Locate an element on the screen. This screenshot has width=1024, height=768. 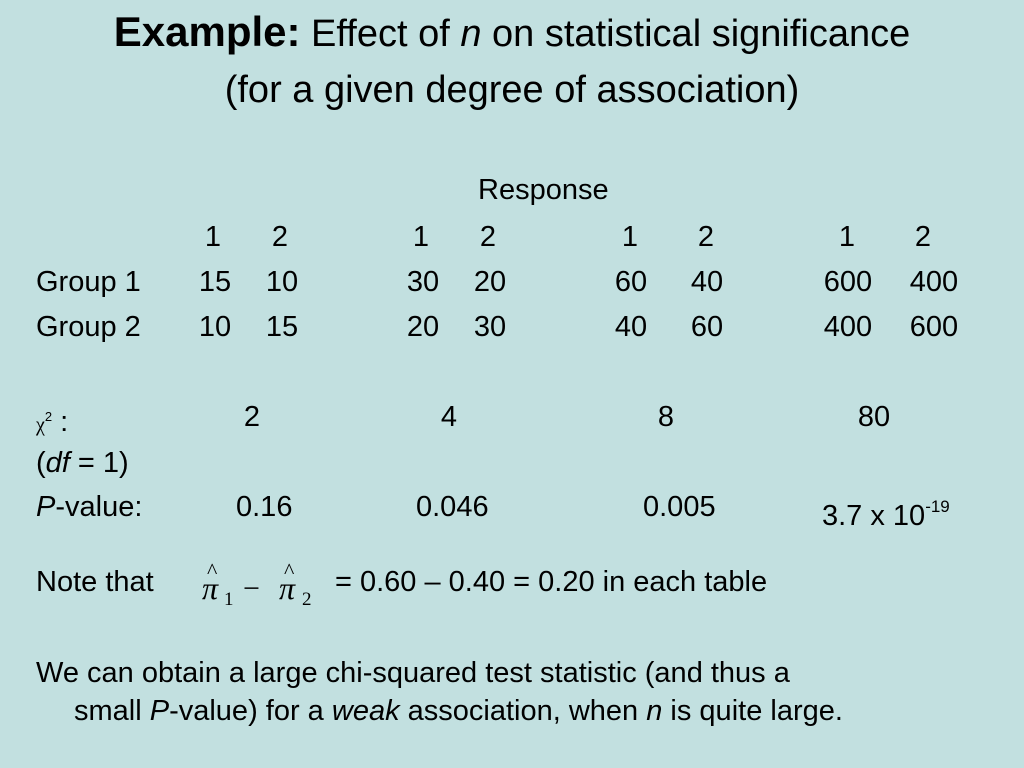
df-label: (df = 1) is located at coordinates (82, 463).